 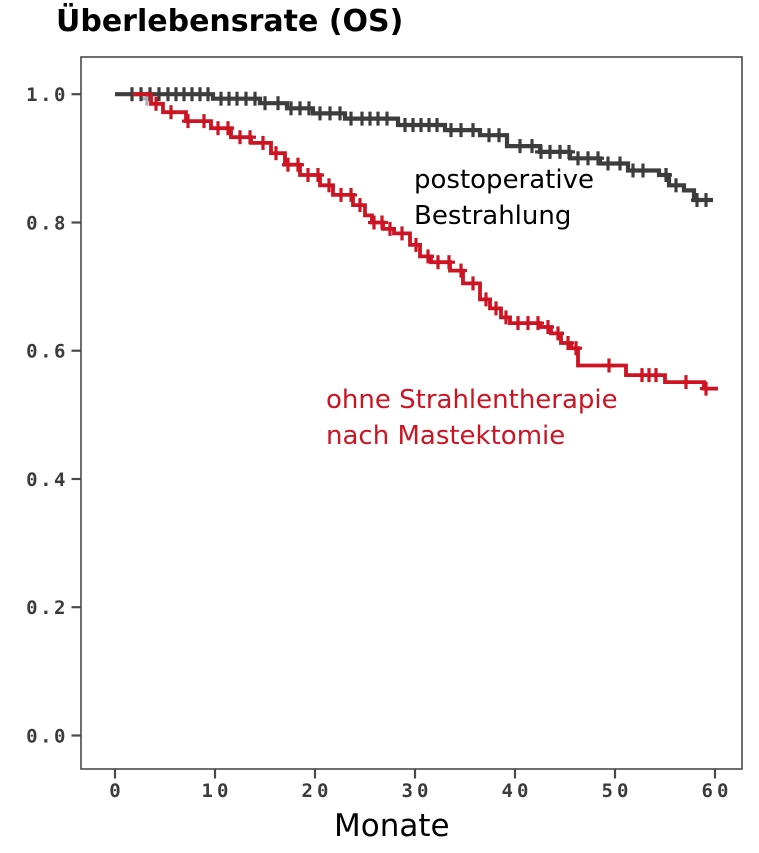 I want to click on x-axis-title: Monate, so click(x=392, y=826).